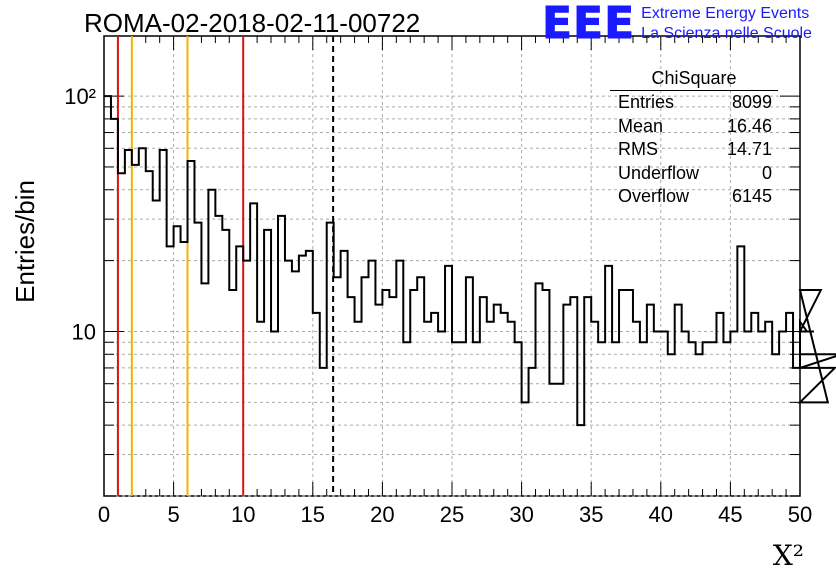 The image size is (836, 572). I want to click on x-tick-label: 0, so click(104, 514).